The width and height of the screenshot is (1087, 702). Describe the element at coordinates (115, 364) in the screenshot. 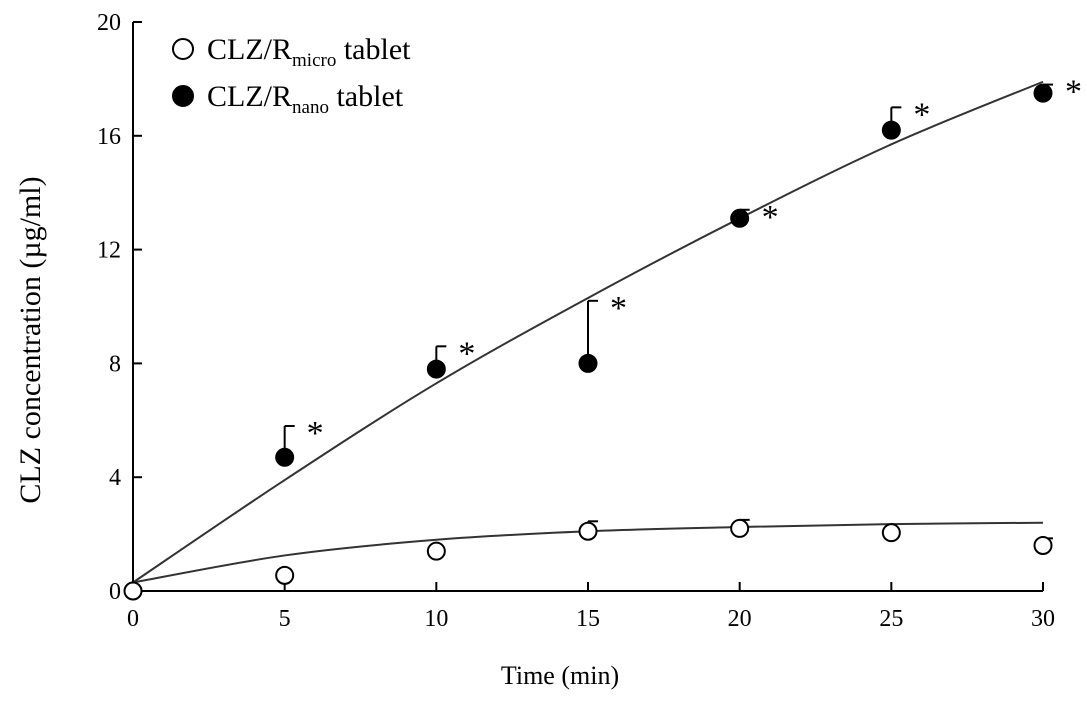

I see `y-tick-label: 8` at that location.